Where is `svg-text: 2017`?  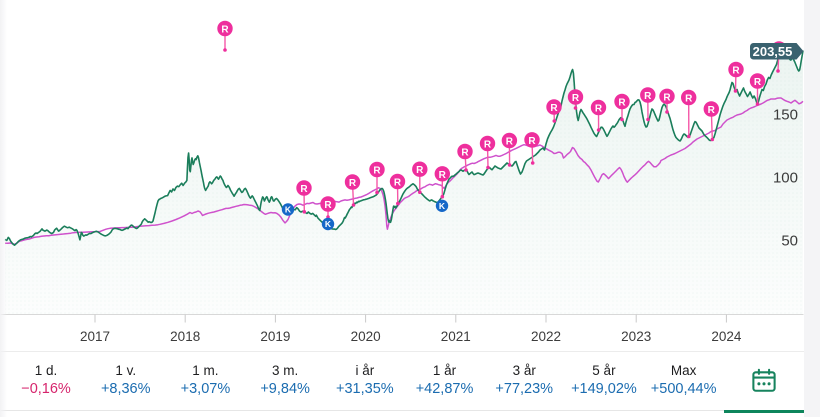 svg-text: 2017 is located at coordinates (95, 336).